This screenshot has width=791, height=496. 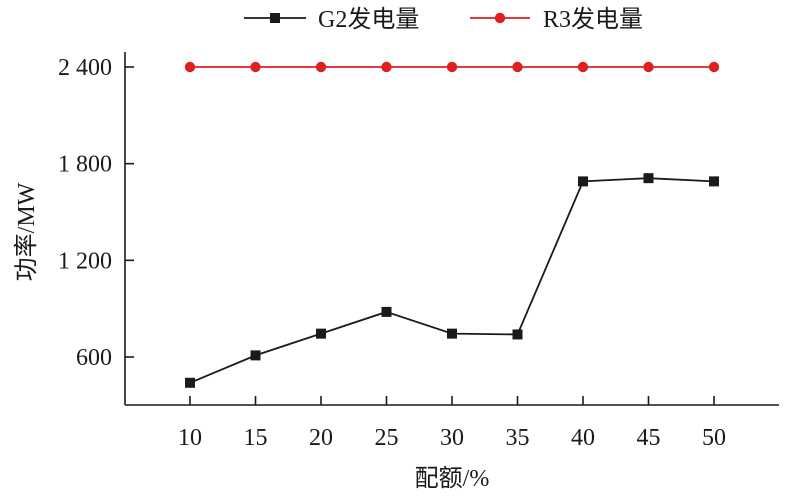 What do you see at coordinates (518, 438) in the screenshot?
I see `x-tick-label: 35` at bounding box center [518, 438].